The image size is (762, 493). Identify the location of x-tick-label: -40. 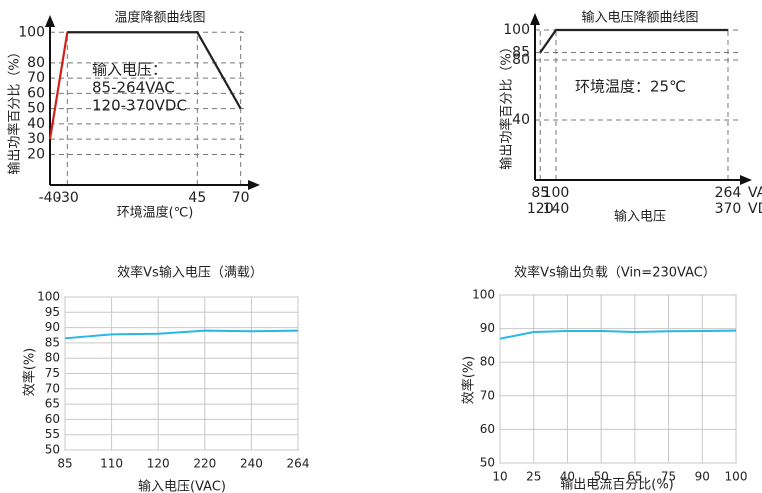
(50, 198).